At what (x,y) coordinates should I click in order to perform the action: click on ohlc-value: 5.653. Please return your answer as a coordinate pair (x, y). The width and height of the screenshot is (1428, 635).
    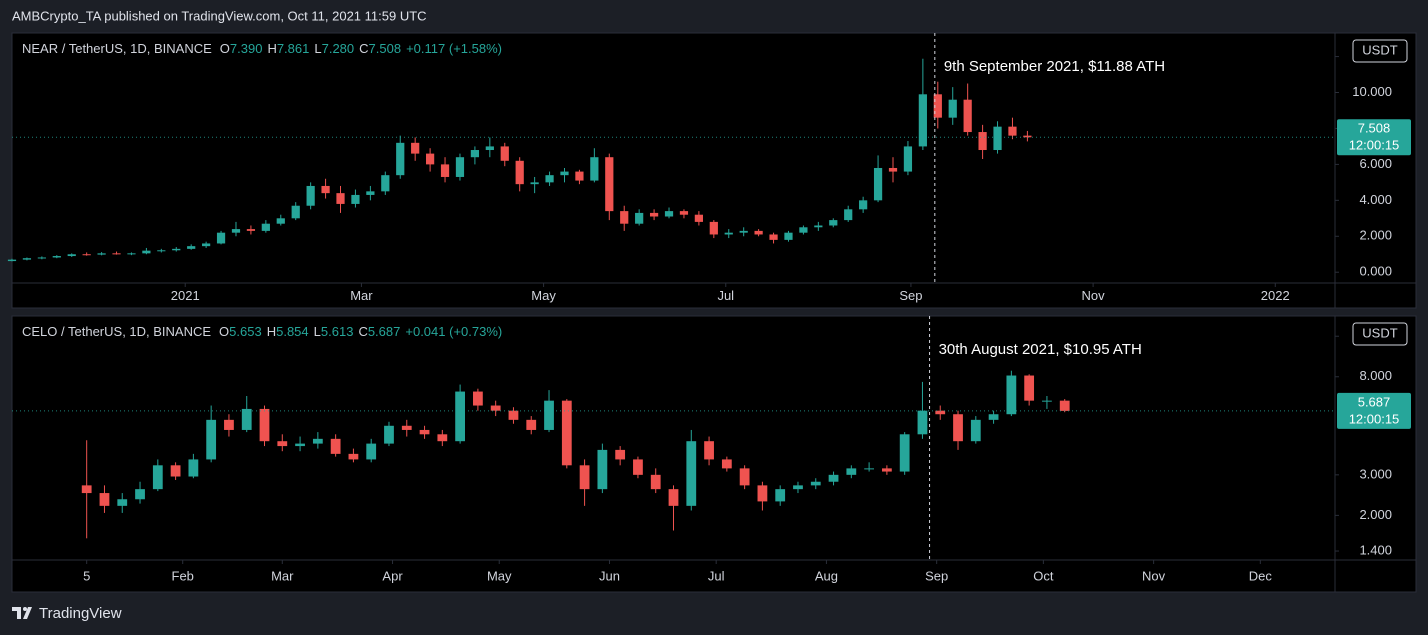
    Looking at the image, I should click on (245, 331).